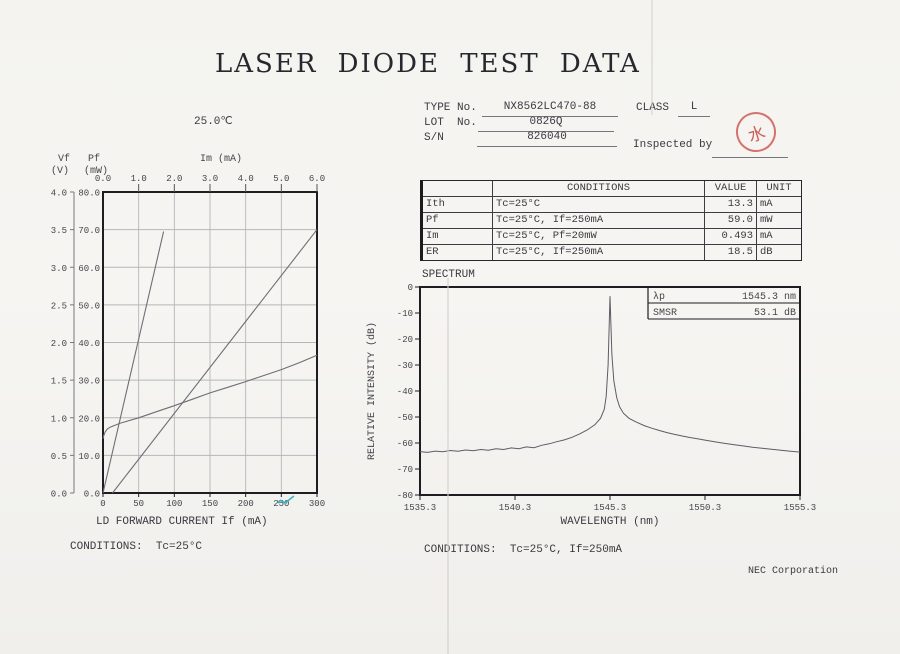 Image resolution: width=900 pixels, height=654 pixels. Describe the element at coordinates (281, 179) in the screenshot. I see `svg-text: 5.0` at that location.